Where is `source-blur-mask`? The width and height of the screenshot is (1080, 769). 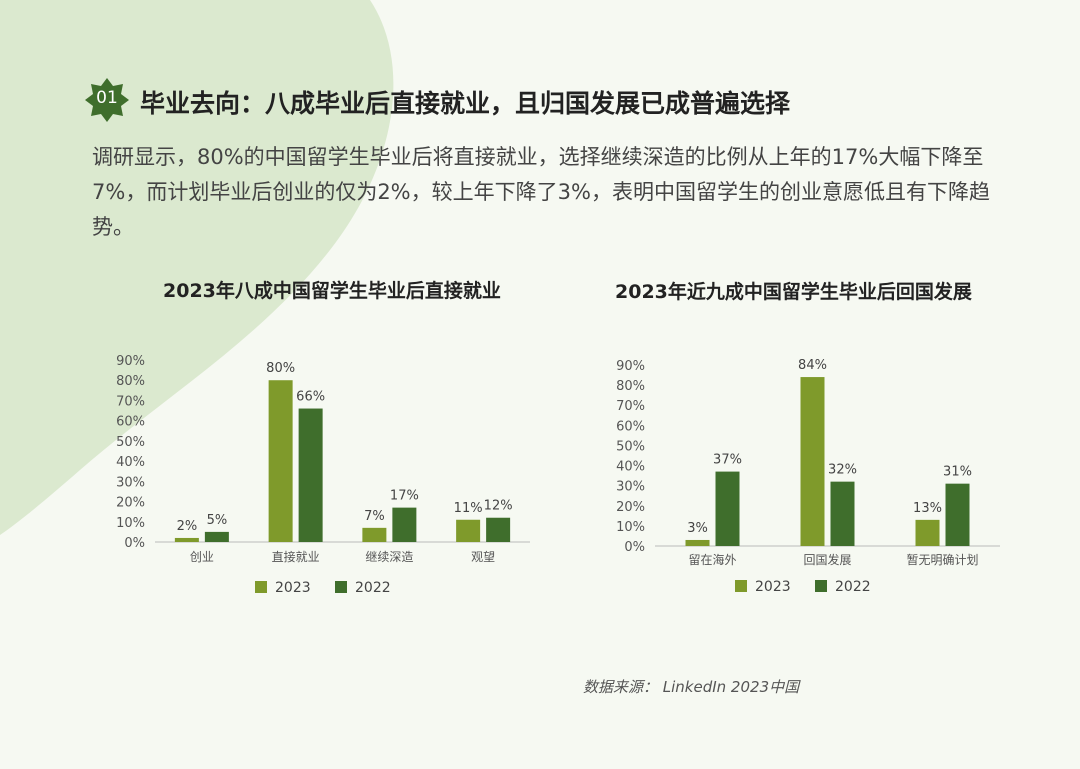
source-blur-mask is located at coordinates (935, 686).